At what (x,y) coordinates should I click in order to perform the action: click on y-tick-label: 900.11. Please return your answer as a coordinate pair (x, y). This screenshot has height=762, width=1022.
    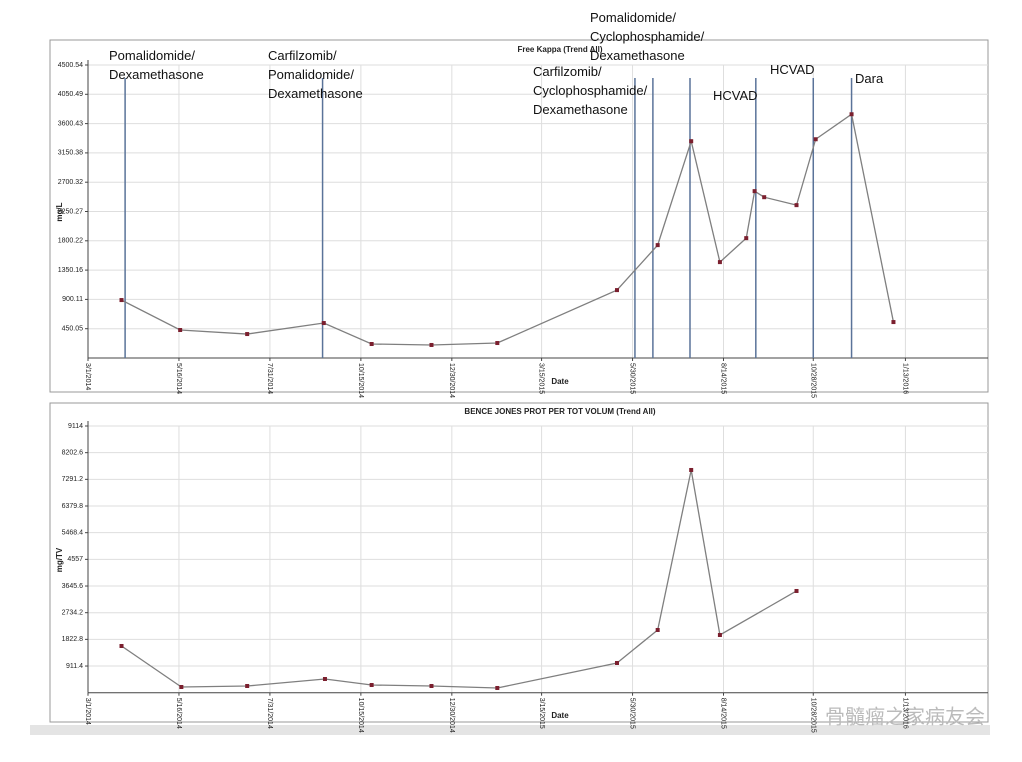
    Looking at the image, I should click on (72, 299).